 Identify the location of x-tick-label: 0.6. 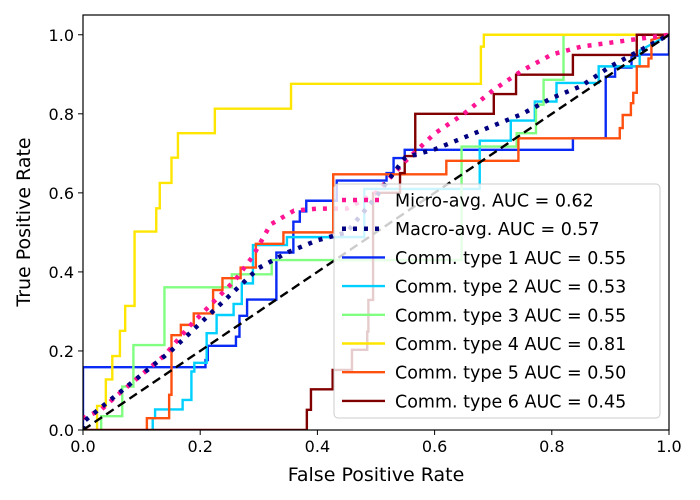
(434, 446).